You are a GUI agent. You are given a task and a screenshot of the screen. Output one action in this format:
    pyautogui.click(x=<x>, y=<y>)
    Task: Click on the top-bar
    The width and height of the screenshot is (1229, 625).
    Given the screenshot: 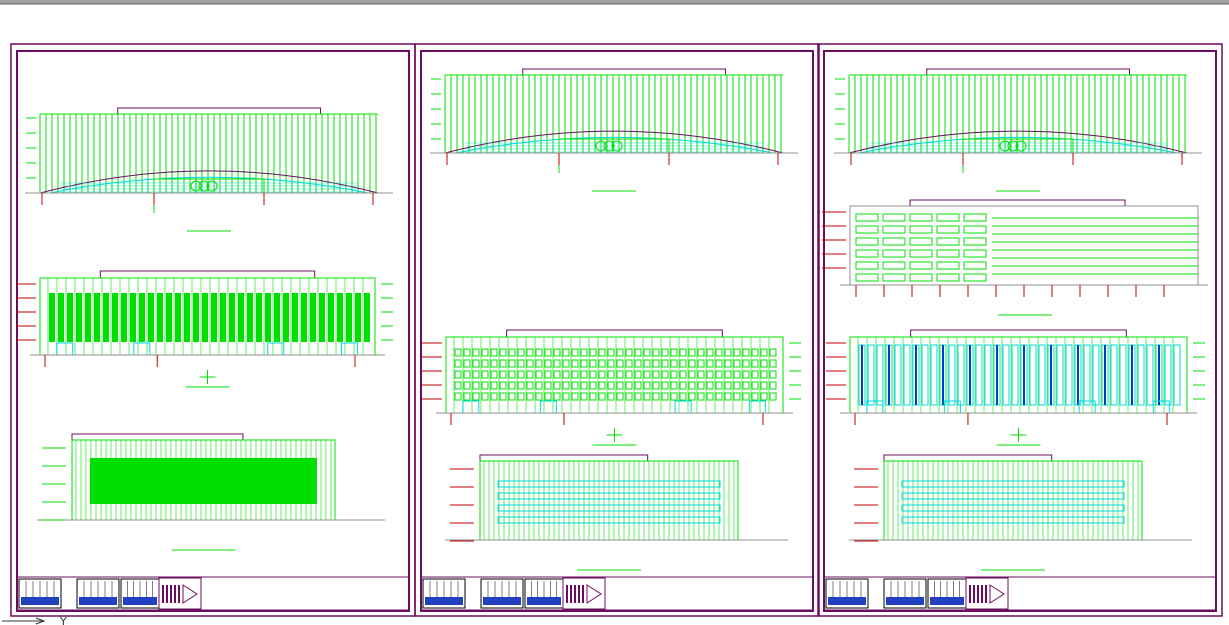 What is the action you would take?
    pyautogui.click(x=614, y=2)
    